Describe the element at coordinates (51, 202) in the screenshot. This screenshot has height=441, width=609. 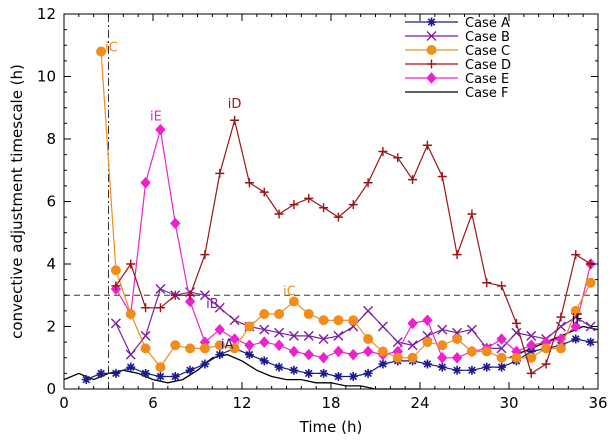
I see `y-tick-label: 6` at that location.